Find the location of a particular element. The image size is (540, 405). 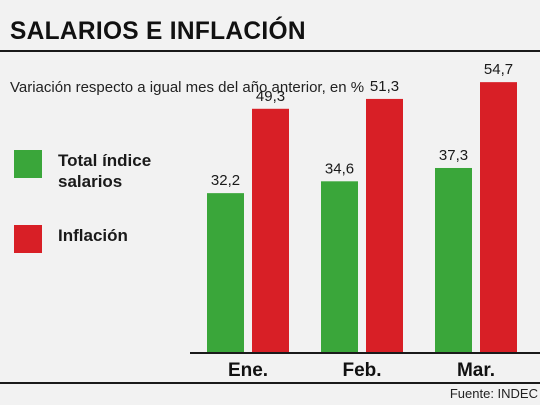

title-divider is located at coordinates (270, 51).